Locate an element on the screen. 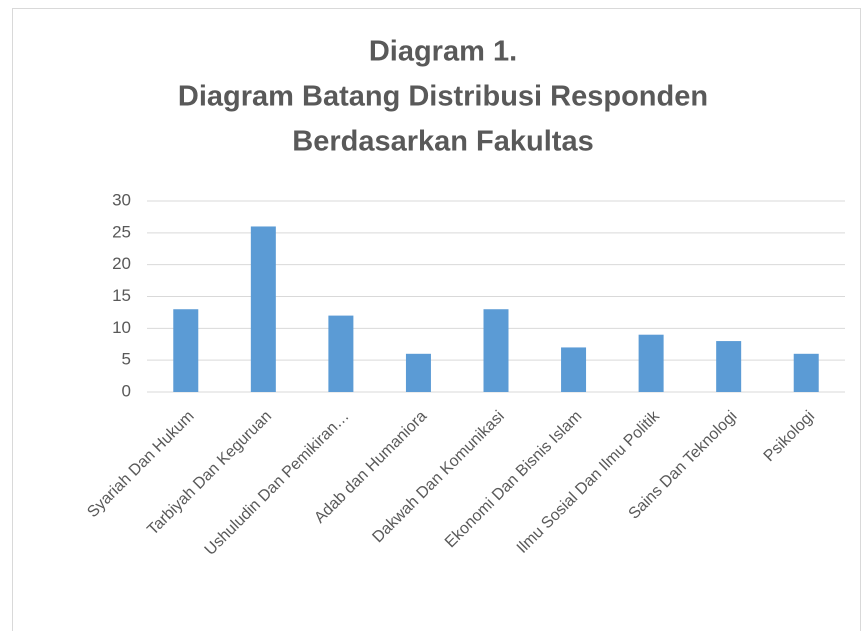 The width and height of the screenshot is (868, 631). y-tick-label: 20 is located at coordinates (121, 263).